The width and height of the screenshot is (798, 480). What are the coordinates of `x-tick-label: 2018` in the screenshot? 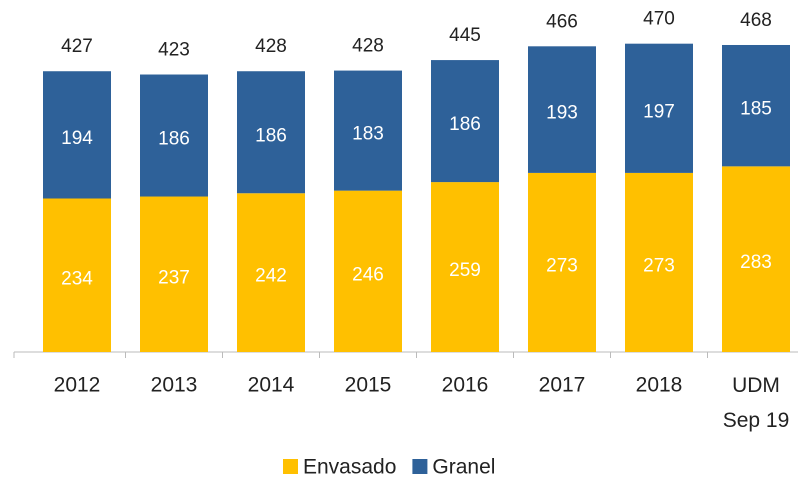 It's located at (659, 385).